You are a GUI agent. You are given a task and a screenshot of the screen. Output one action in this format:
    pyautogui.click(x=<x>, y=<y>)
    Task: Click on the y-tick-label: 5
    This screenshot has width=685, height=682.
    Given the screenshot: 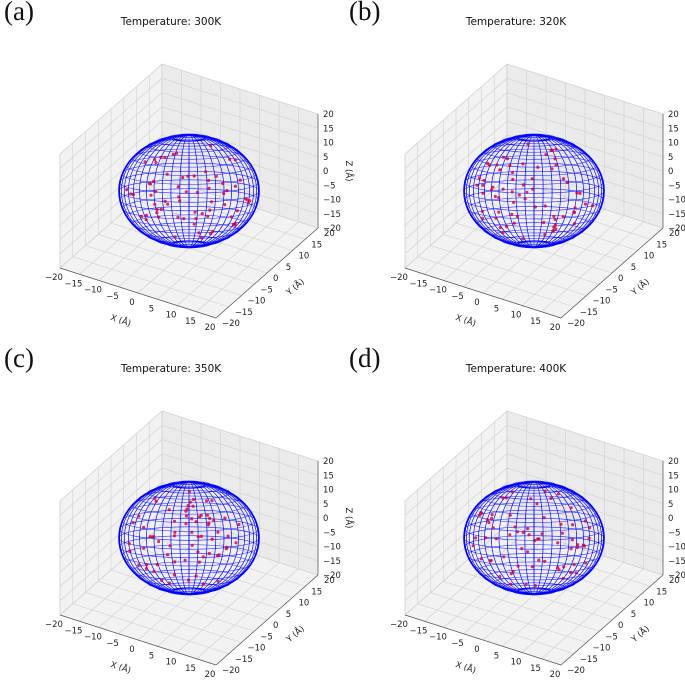 What is the action you would take?
    pyautogui.click(x=288, y=268)
    